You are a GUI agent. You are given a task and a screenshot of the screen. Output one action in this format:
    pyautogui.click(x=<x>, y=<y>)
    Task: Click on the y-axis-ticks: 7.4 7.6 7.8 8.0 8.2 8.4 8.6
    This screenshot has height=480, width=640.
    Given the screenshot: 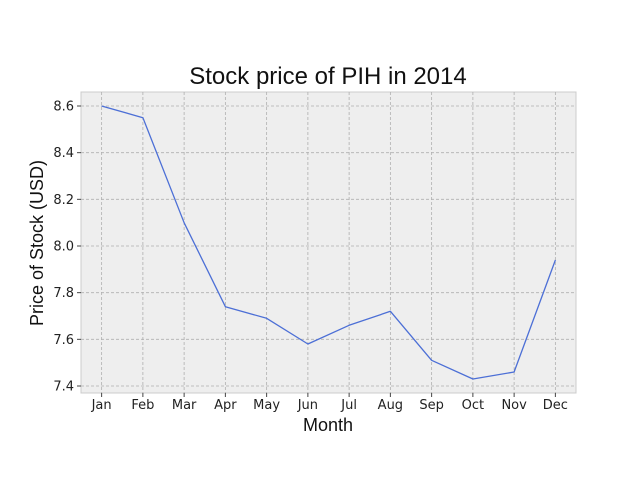 What is the action you would take?
    pyautogui.click(x=67, y=247)
    